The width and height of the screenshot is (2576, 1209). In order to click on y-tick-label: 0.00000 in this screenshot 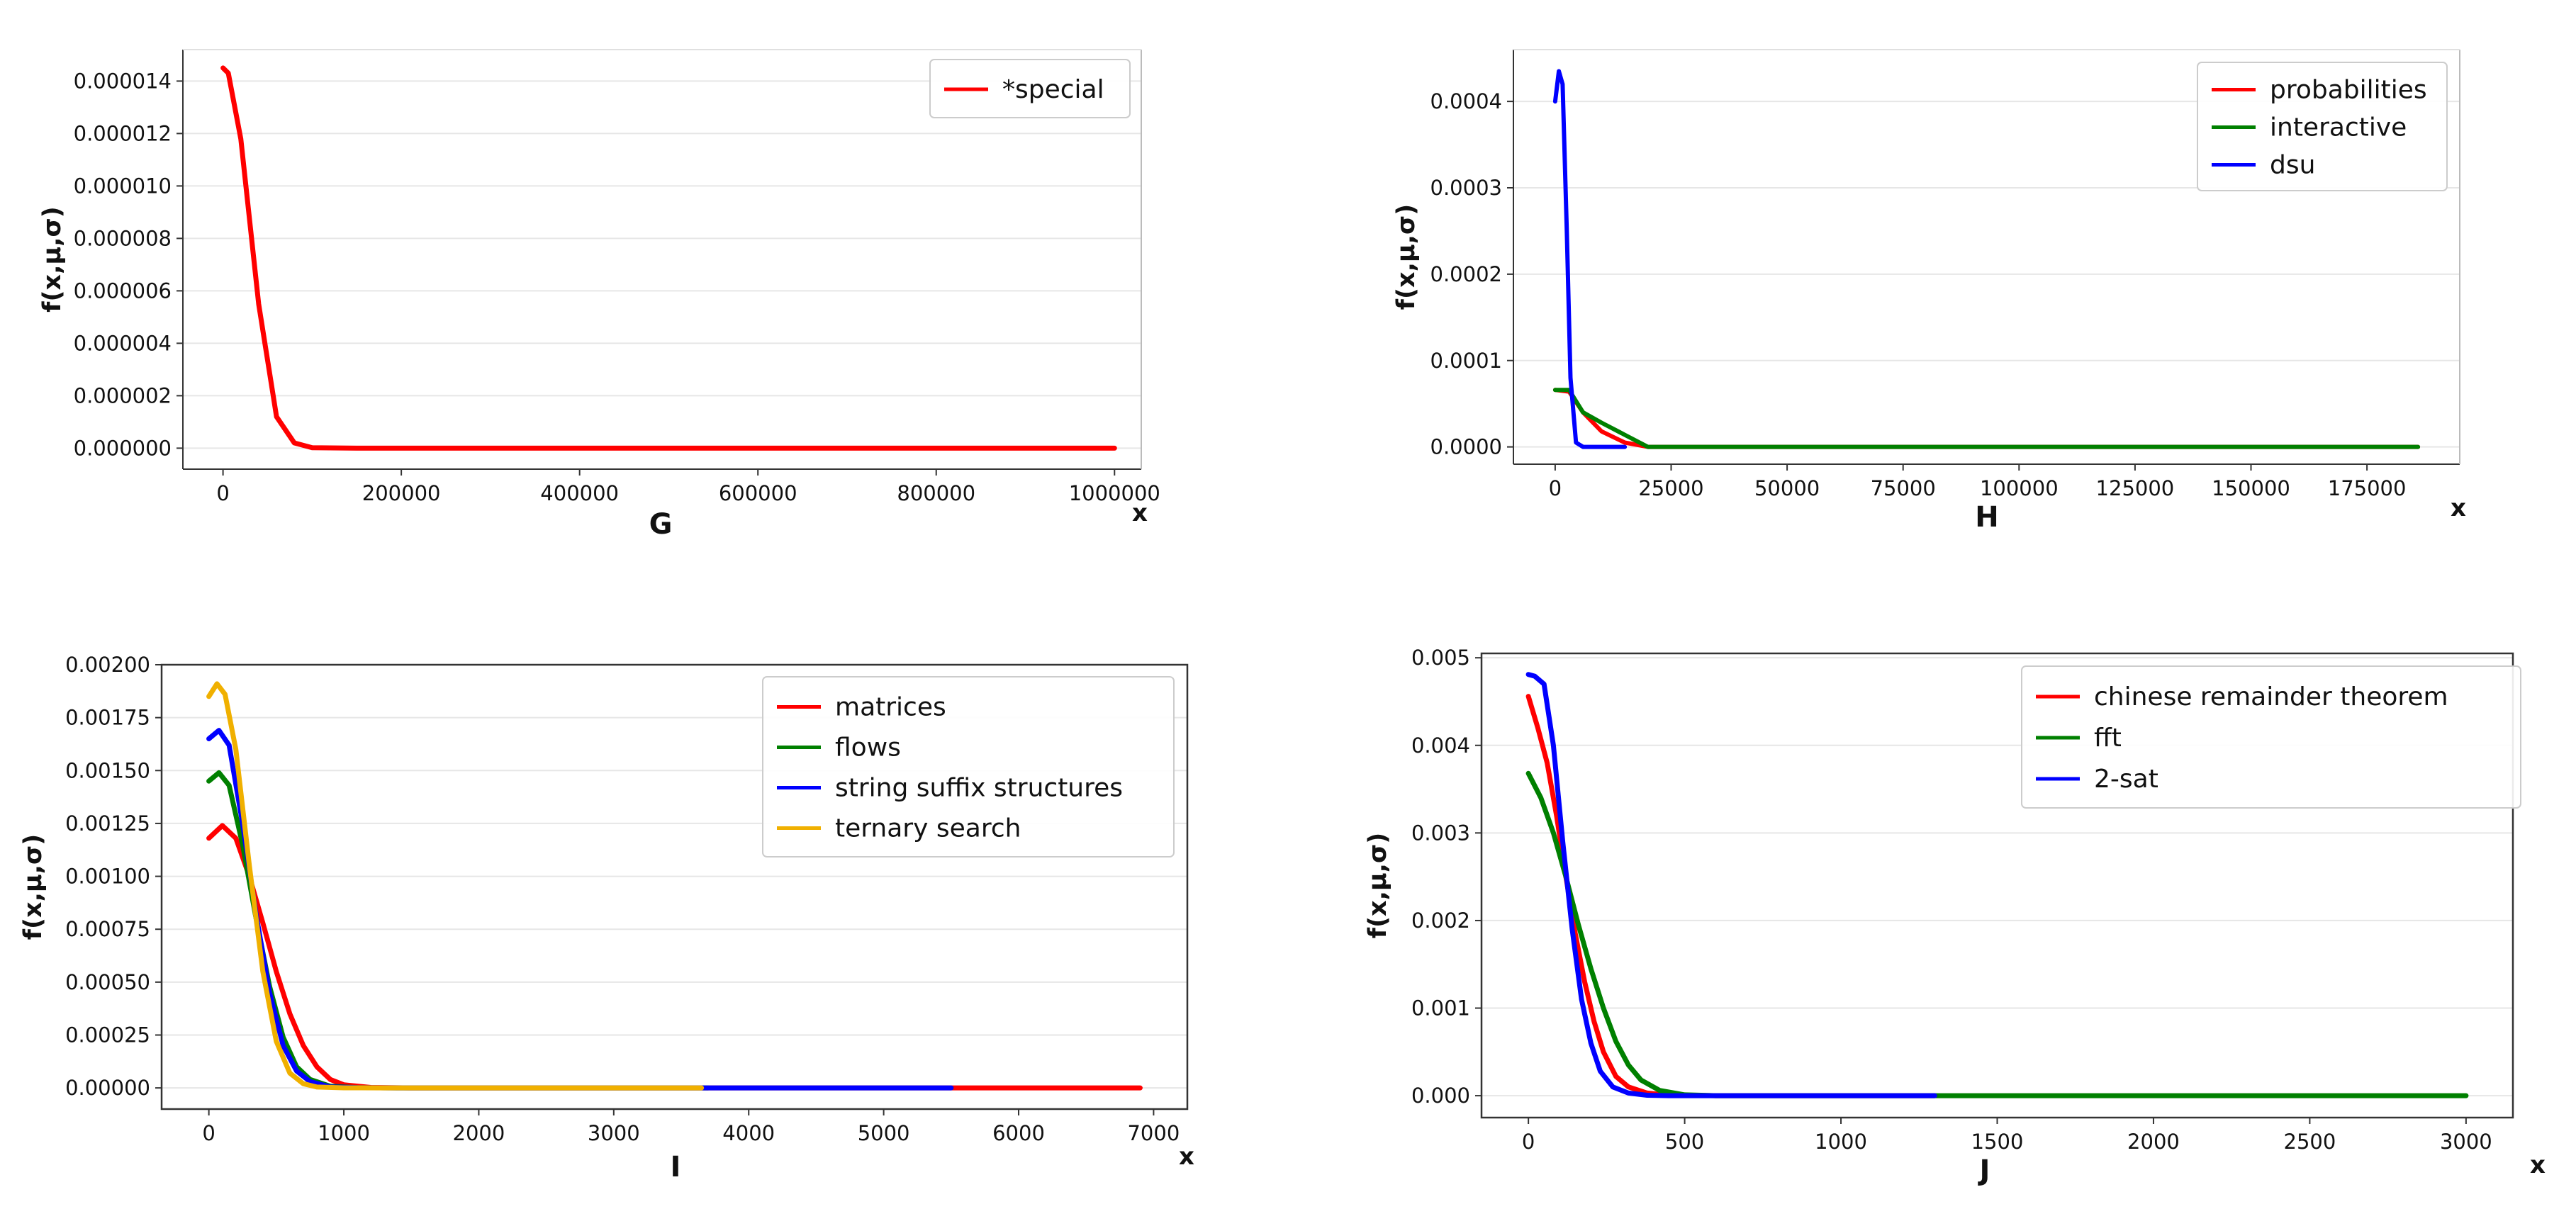, I will do `click(107, 1088)`.